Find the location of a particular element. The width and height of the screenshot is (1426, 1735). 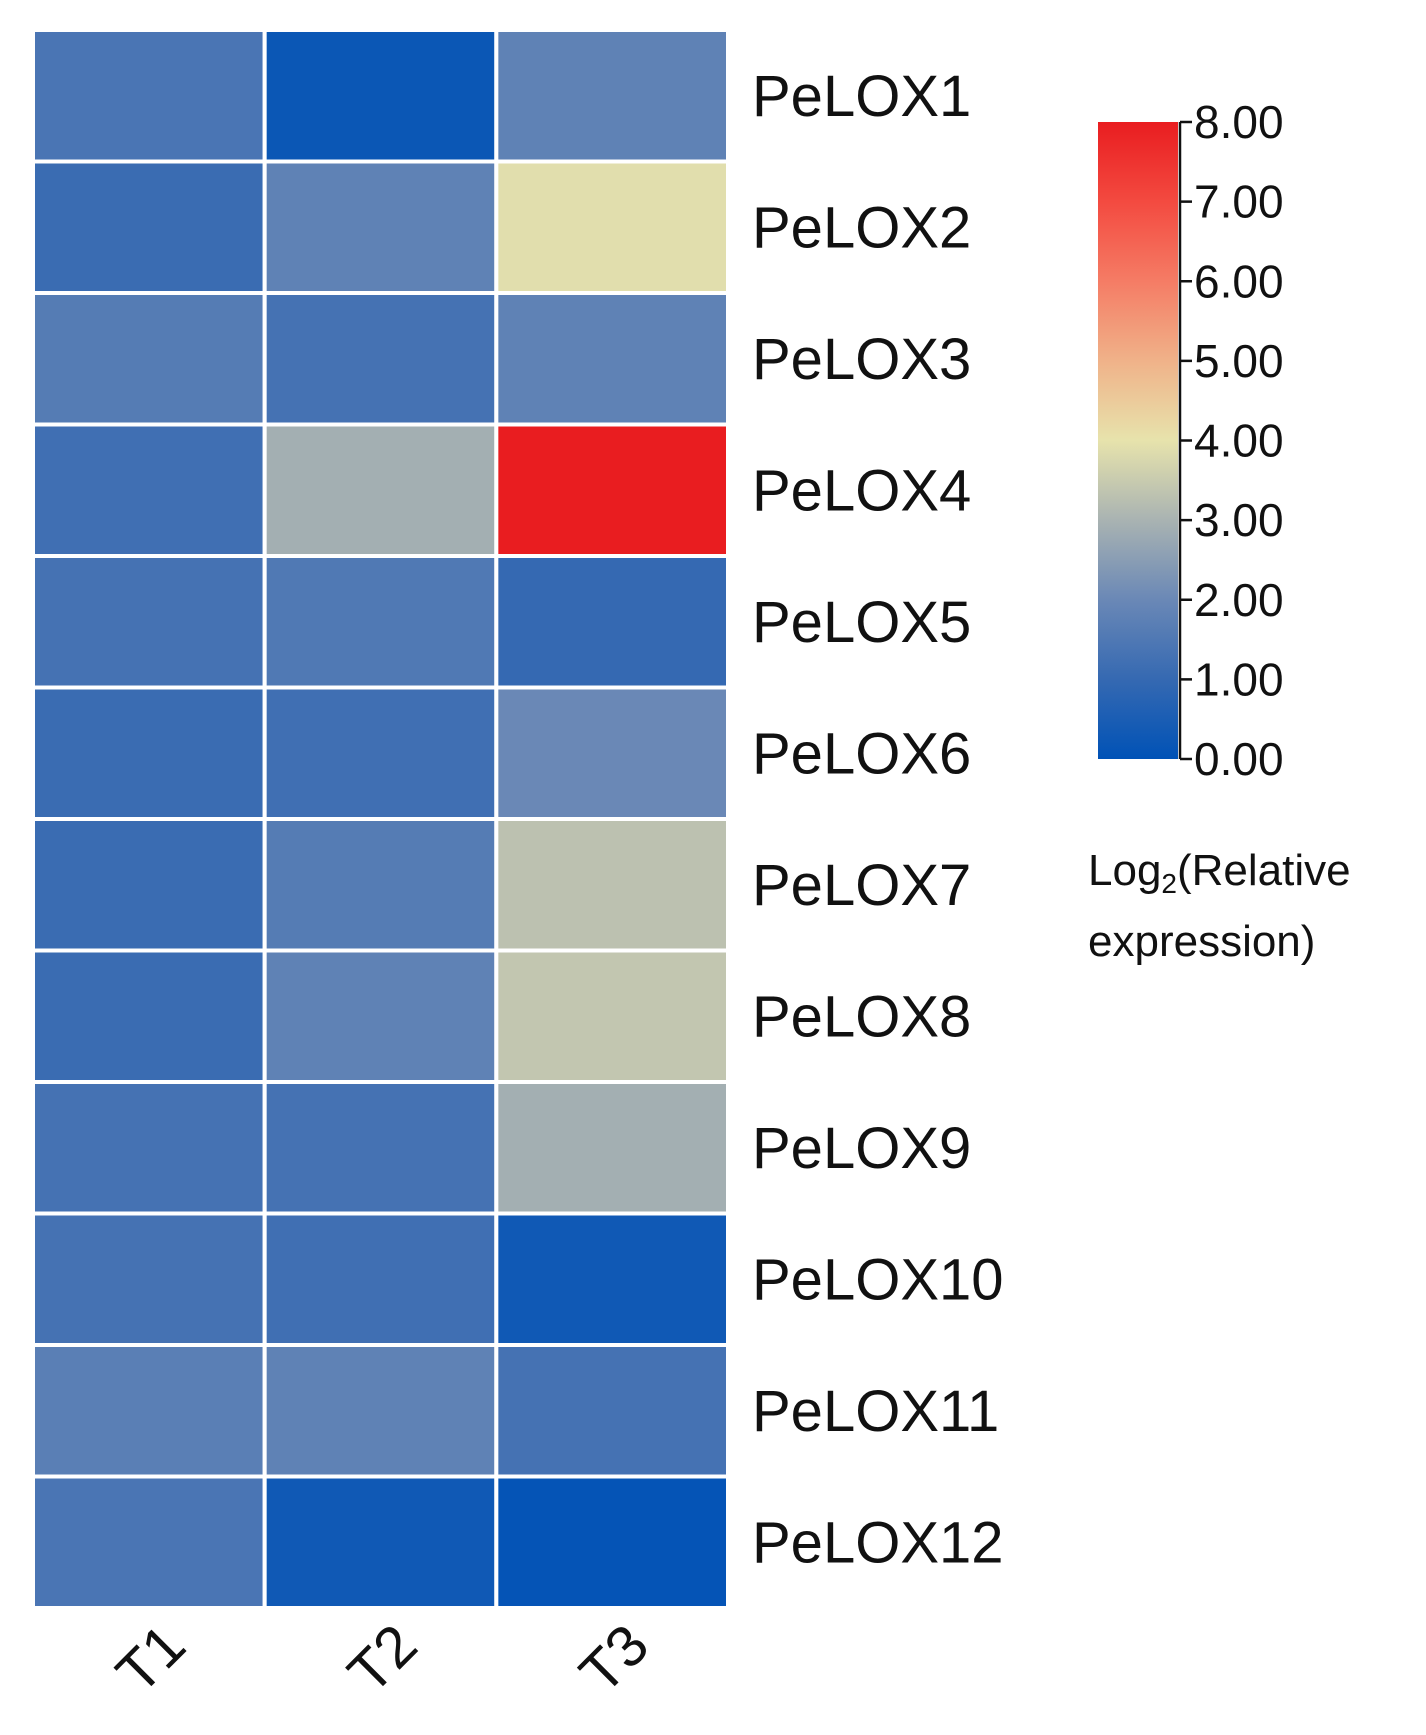

heatmap-cell-PeLOX1-T3 is located at coordinates (612, 96).